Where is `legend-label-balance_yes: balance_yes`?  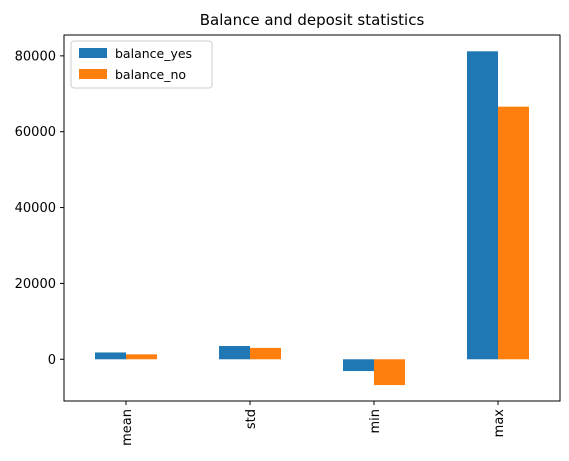
legend-label-balance_yes: balance_yes is located at coordinates (153, 53).